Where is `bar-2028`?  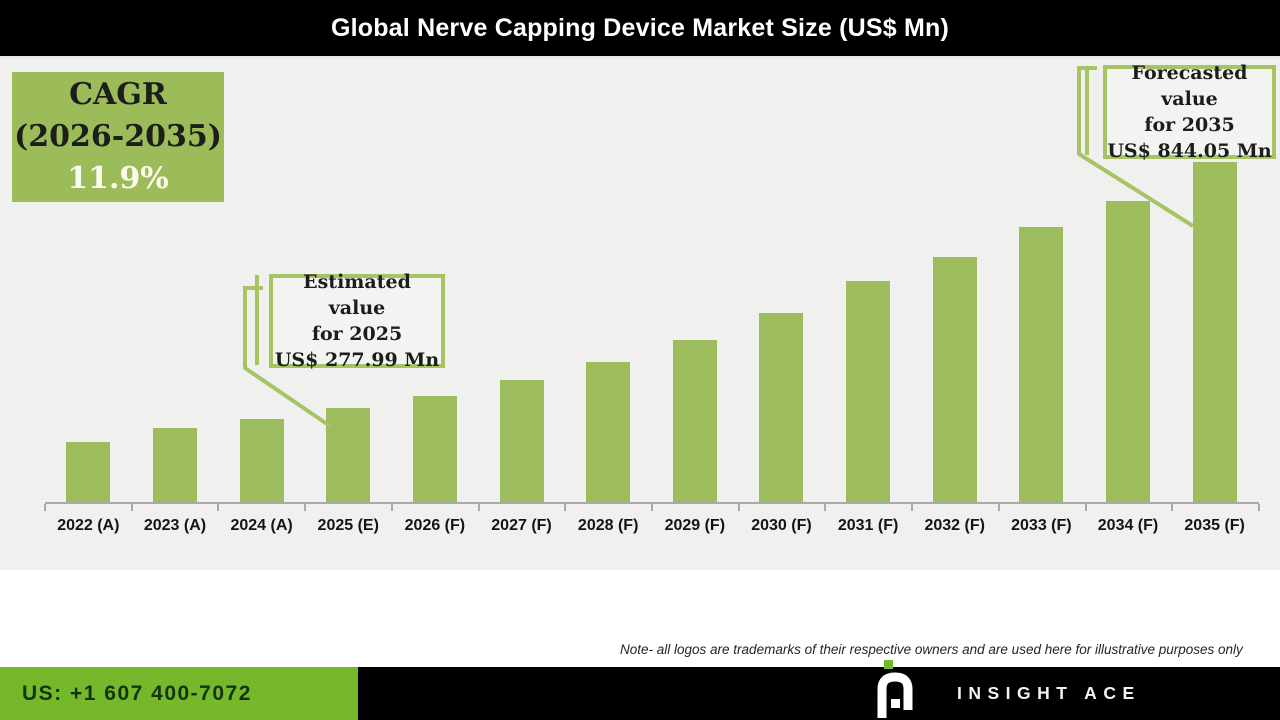 bar-2028 is located at coordinates (608, 431).